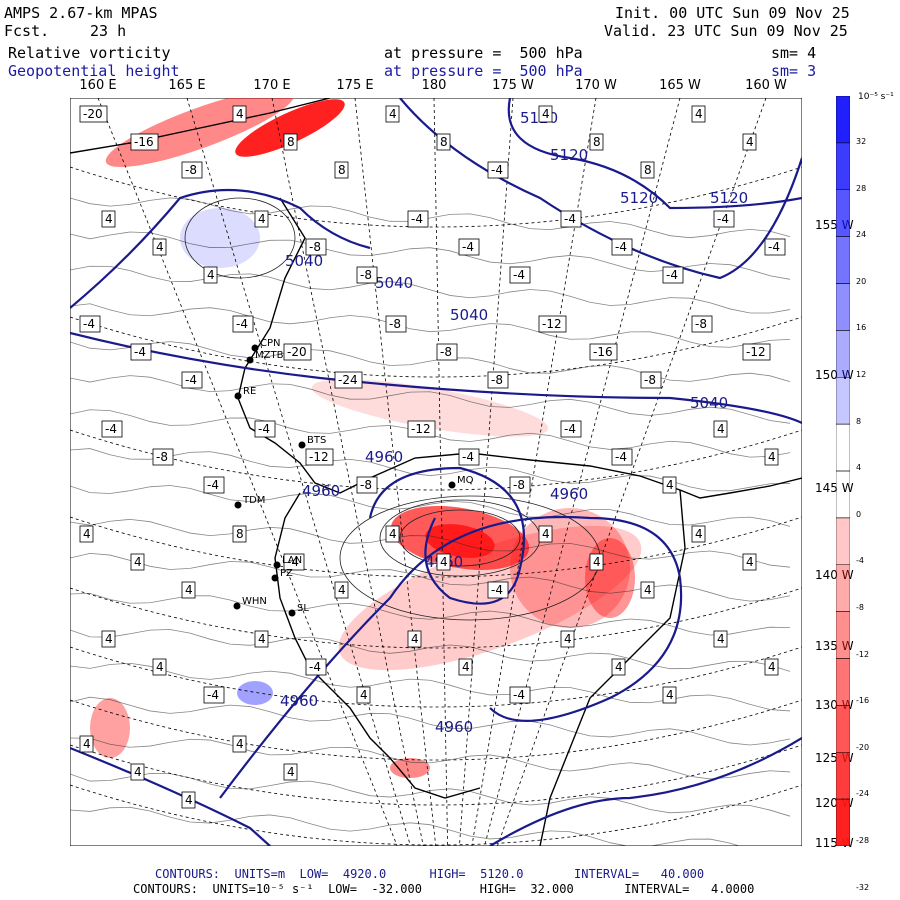 The image size is (900, 900). Describe the element at coordinates (81, 13) in the screenshot. I see `model-name: AMPS 2.67-km MPAS` at that location.